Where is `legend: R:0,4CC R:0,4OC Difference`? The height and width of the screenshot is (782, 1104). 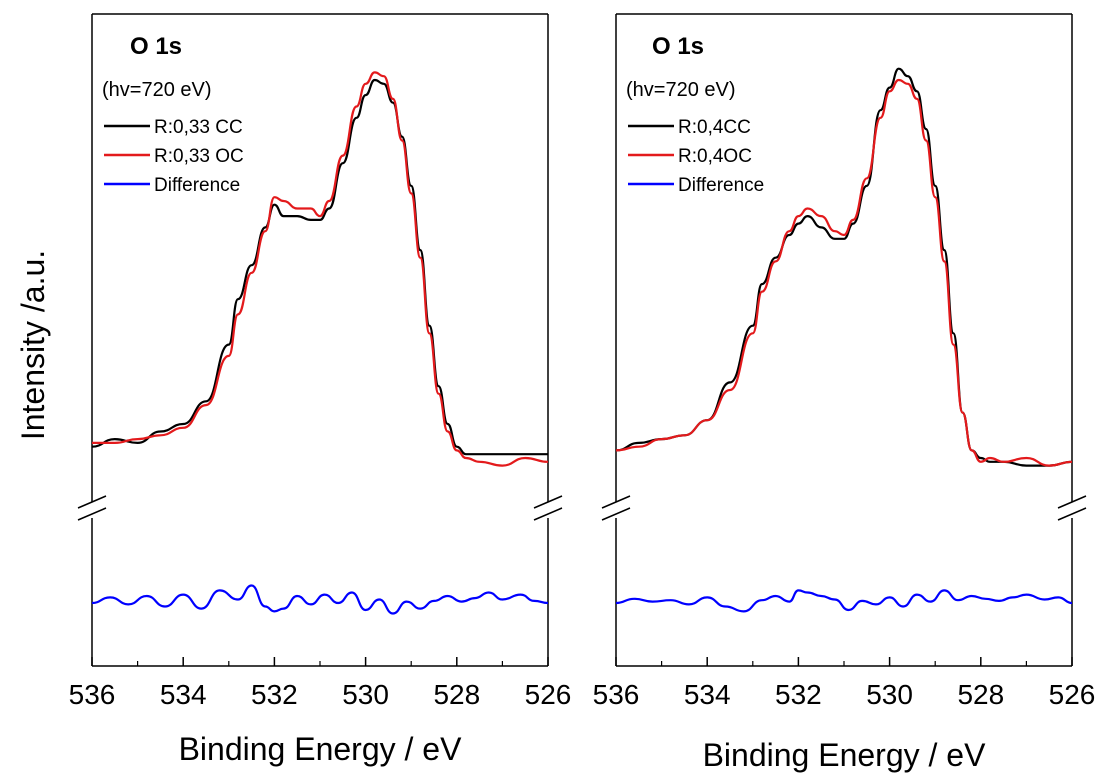
legend: R:0,4CC R:0,4OC Difference is located at coordinates (696, 156).